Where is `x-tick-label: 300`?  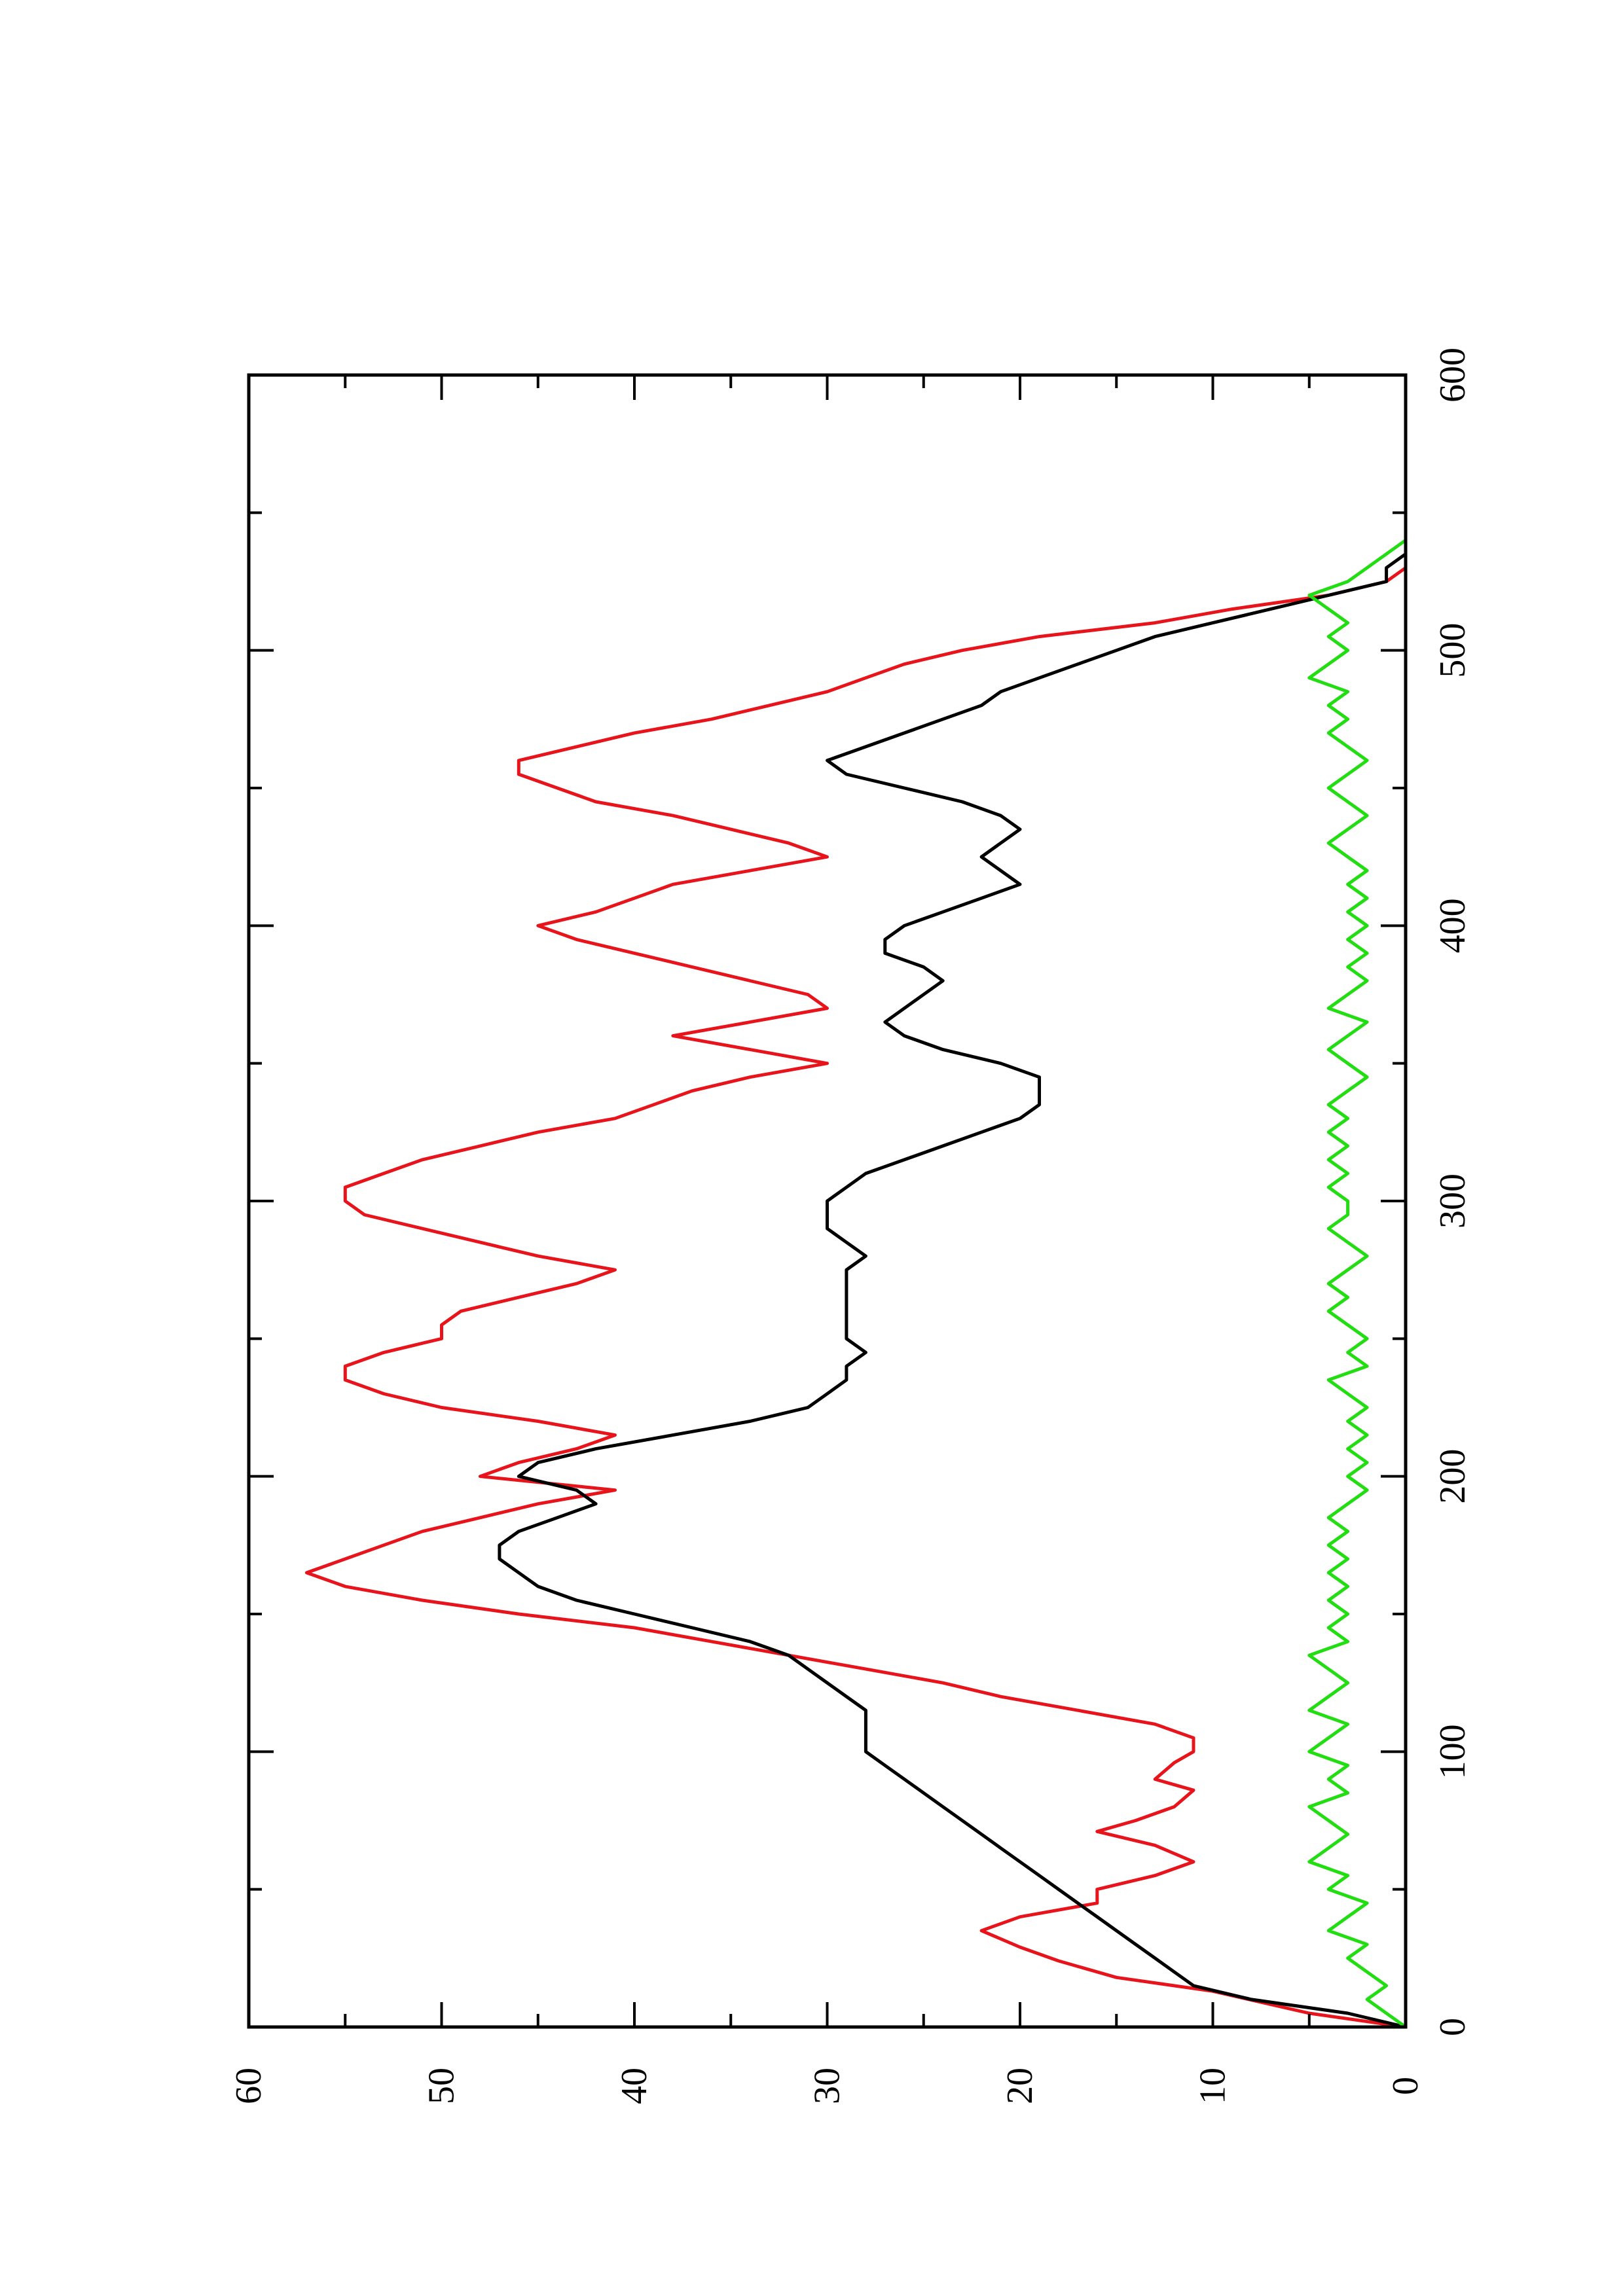 x-tick-label: 300 is located at coordinates (1452, 1201).